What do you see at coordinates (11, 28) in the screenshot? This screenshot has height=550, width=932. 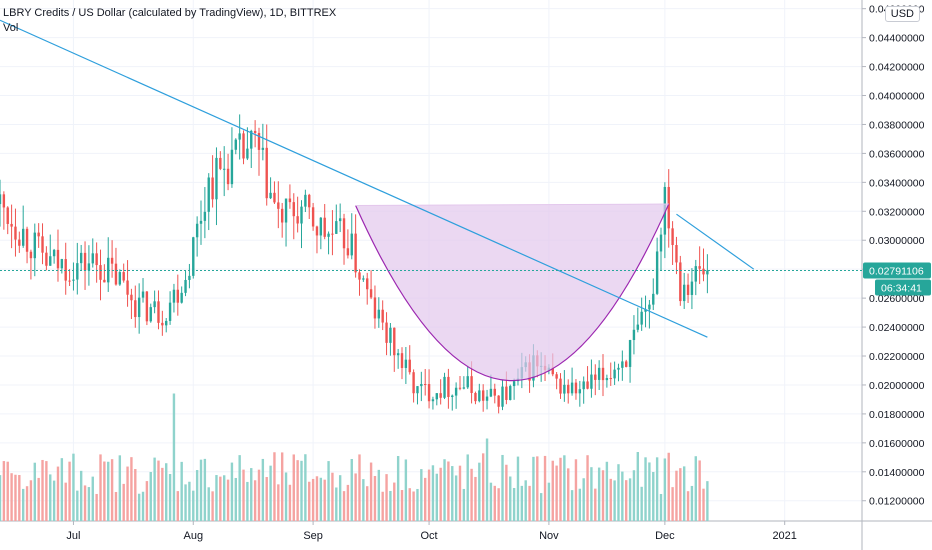 I see `volume-indicator-label: Vol` at bounding box center [11, 28].